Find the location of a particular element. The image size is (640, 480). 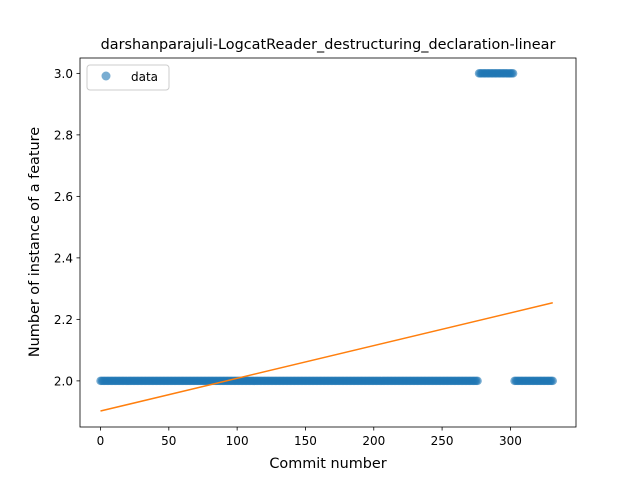

x-tick-label-0: 0 is located at coordinates (101, 441).